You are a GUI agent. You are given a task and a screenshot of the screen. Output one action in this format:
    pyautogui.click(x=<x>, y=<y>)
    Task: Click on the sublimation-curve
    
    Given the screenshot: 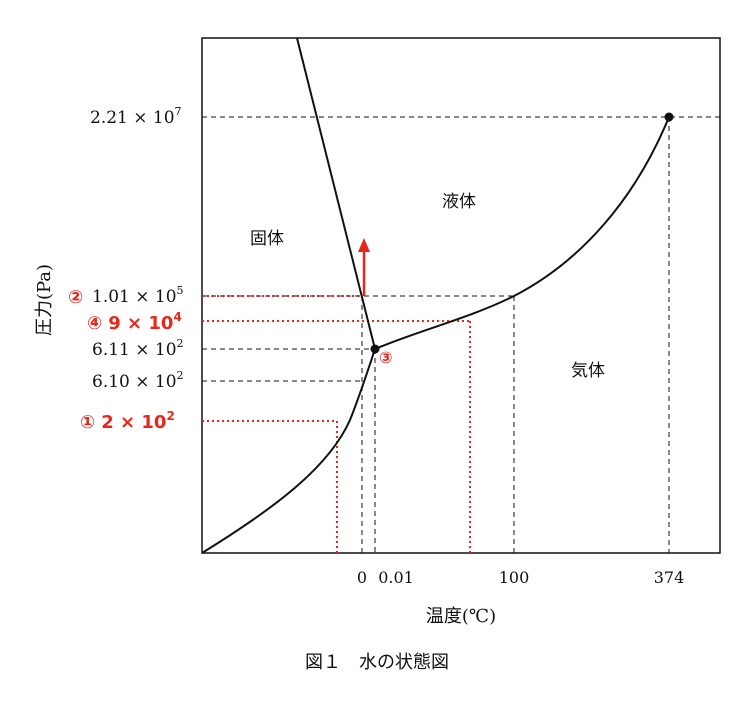 What is the action you would take?
    pyautogui.click(x=288, y=451)
    